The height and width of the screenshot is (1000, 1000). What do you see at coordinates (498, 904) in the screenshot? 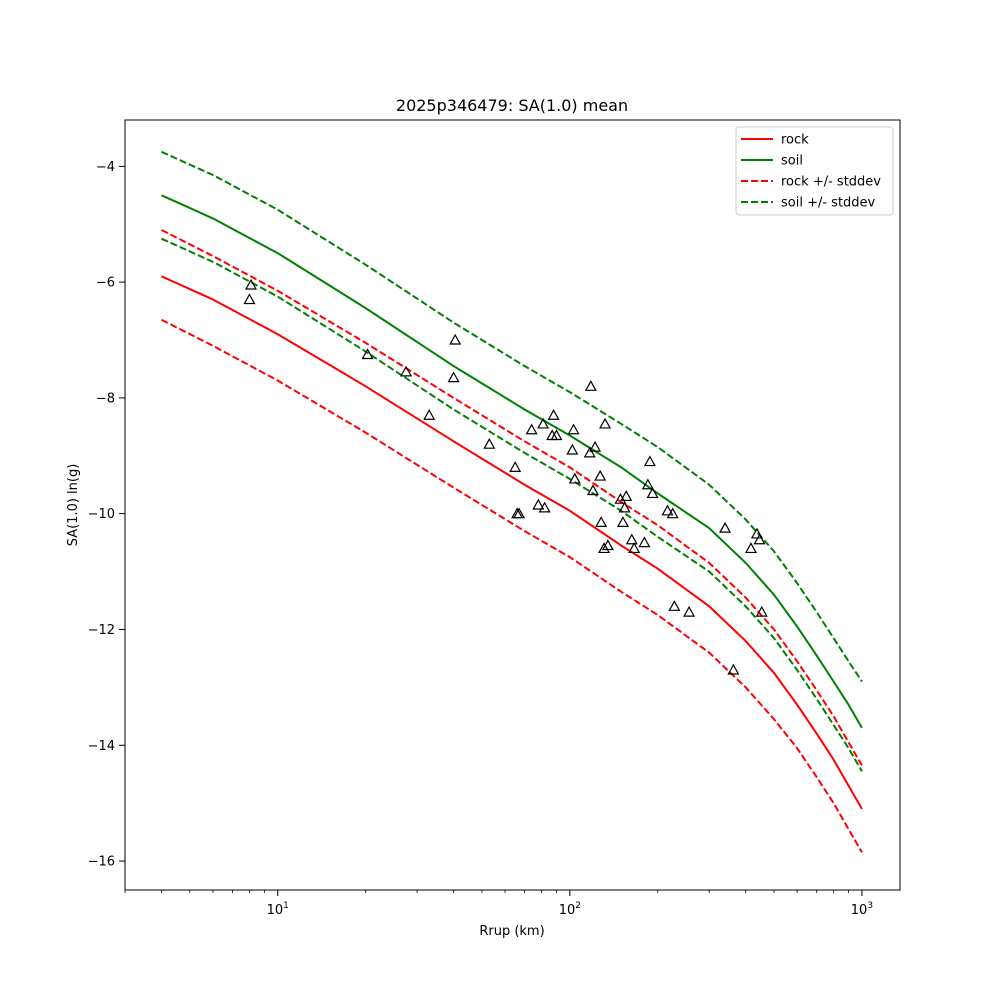
I see `x-axis: 10¹ 10² 10³` at bounding box center [498, 904].